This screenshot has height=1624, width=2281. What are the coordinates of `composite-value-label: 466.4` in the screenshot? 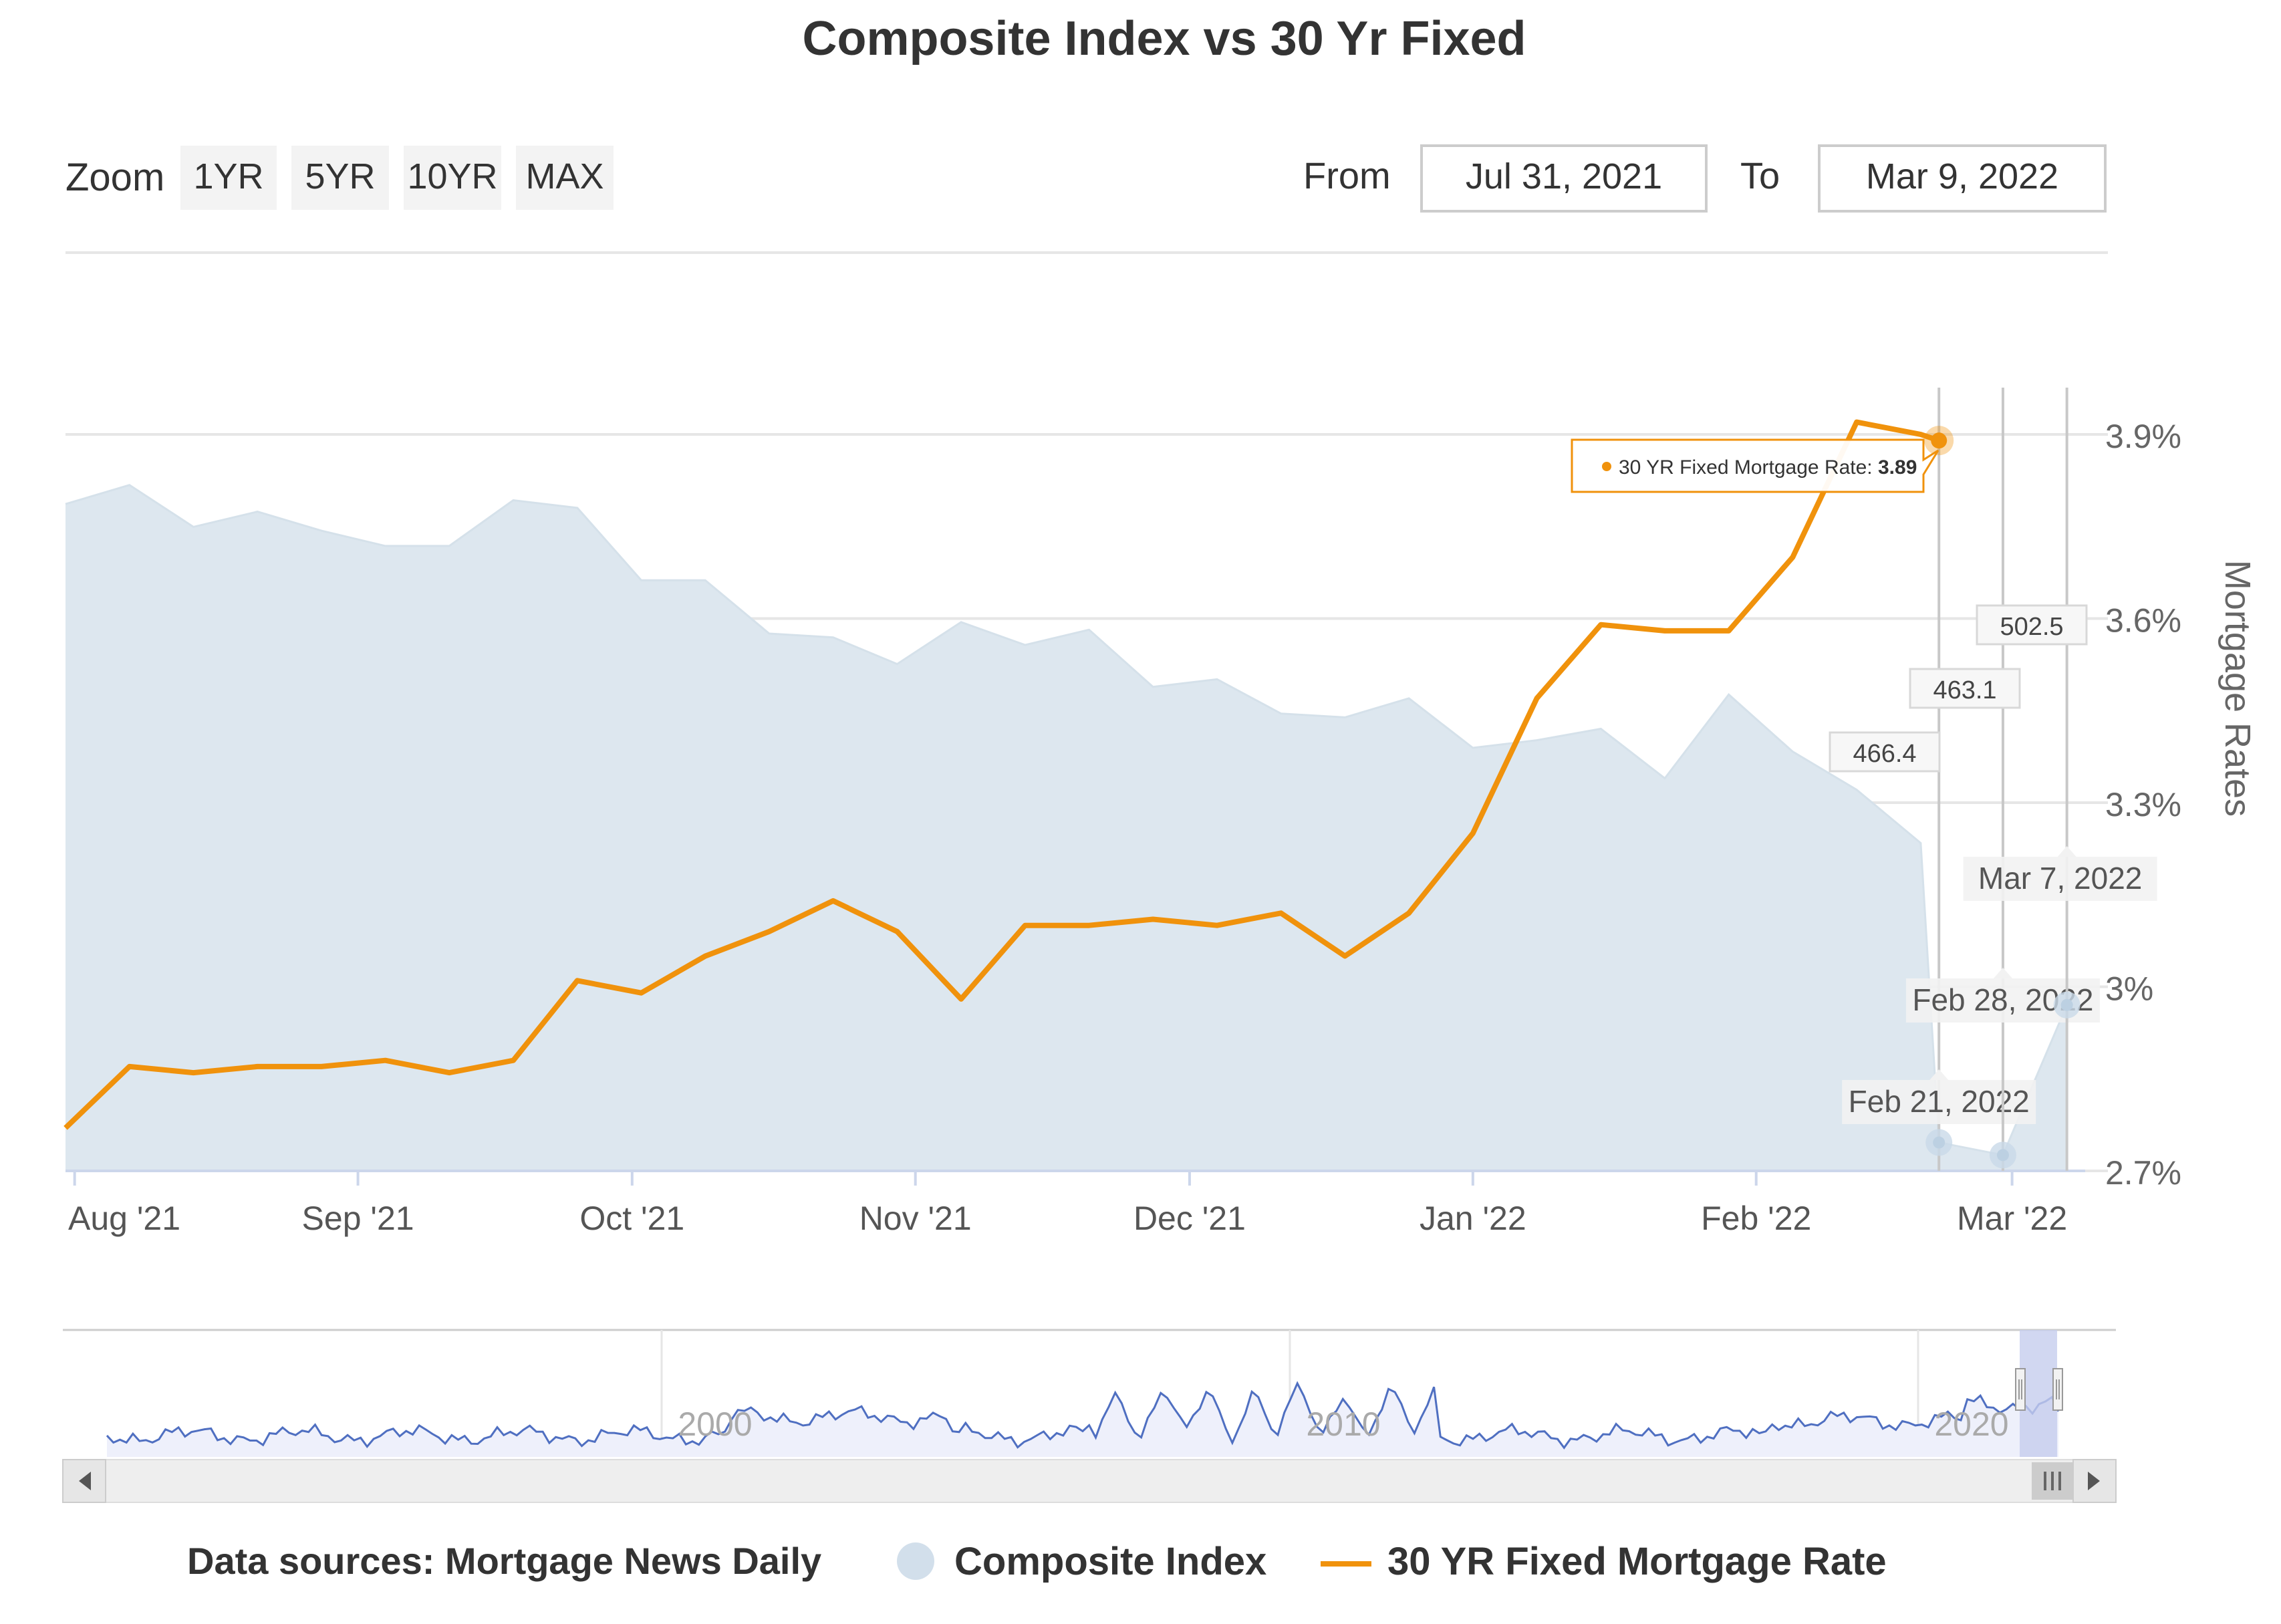 It's located at (1884, 754).